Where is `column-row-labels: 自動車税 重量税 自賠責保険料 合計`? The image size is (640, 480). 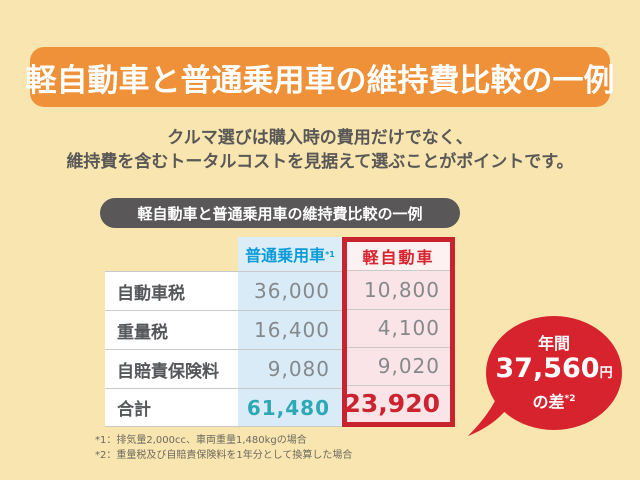
column-row-labels: 自動車税 重量税 自賠責保険料 合計 is located at coordinates (171, 332).